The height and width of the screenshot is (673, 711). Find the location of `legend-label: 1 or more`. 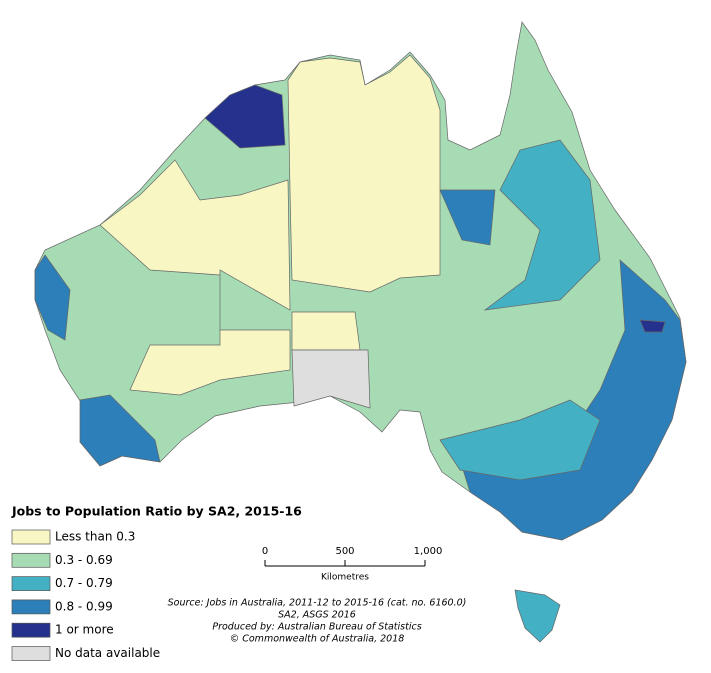

legend-label: 1 or more is located at coordinates (84, 630).